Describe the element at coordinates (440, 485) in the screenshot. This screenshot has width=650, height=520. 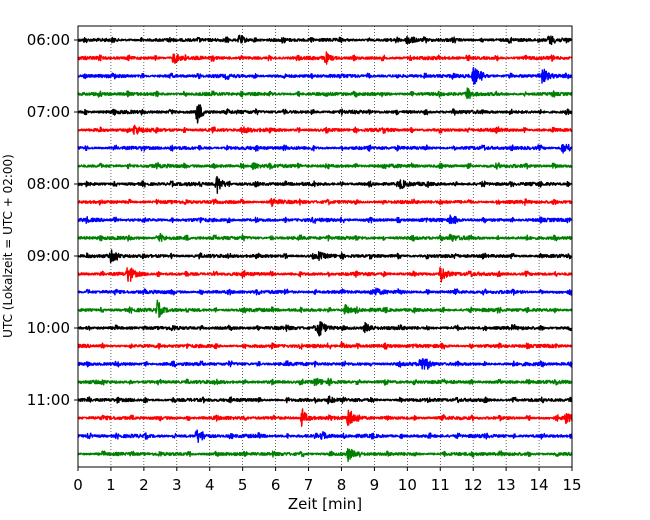
I see `x-tick-label: 11` at that location.